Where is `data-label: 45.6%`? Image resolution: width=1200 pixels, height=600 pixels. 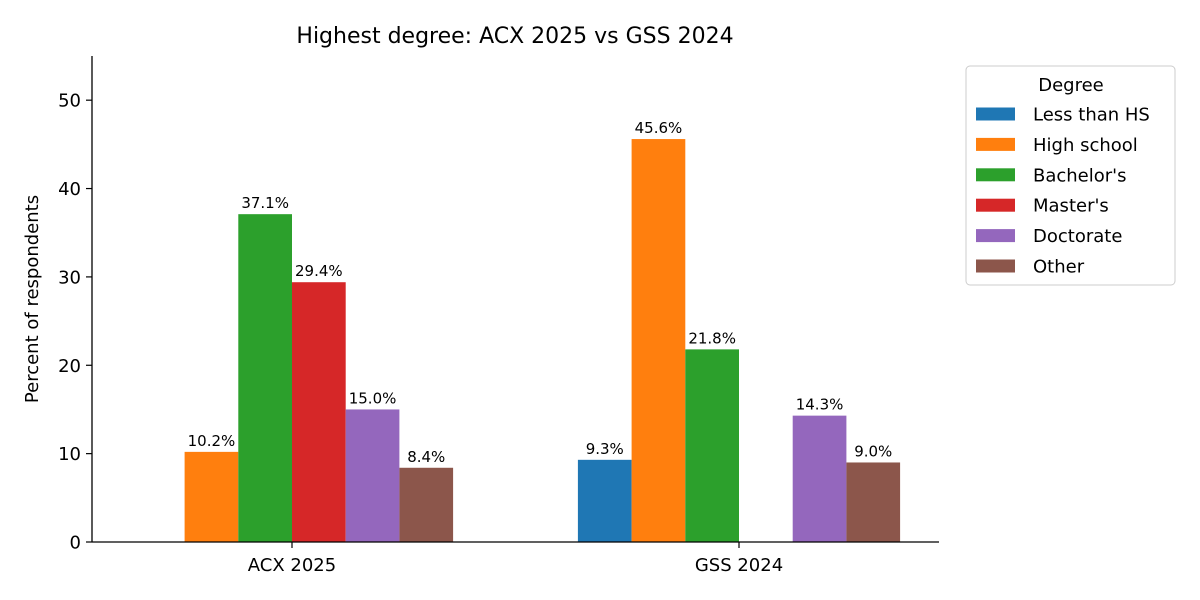 data-label: 45.6% is located at coordinates (659, 128).